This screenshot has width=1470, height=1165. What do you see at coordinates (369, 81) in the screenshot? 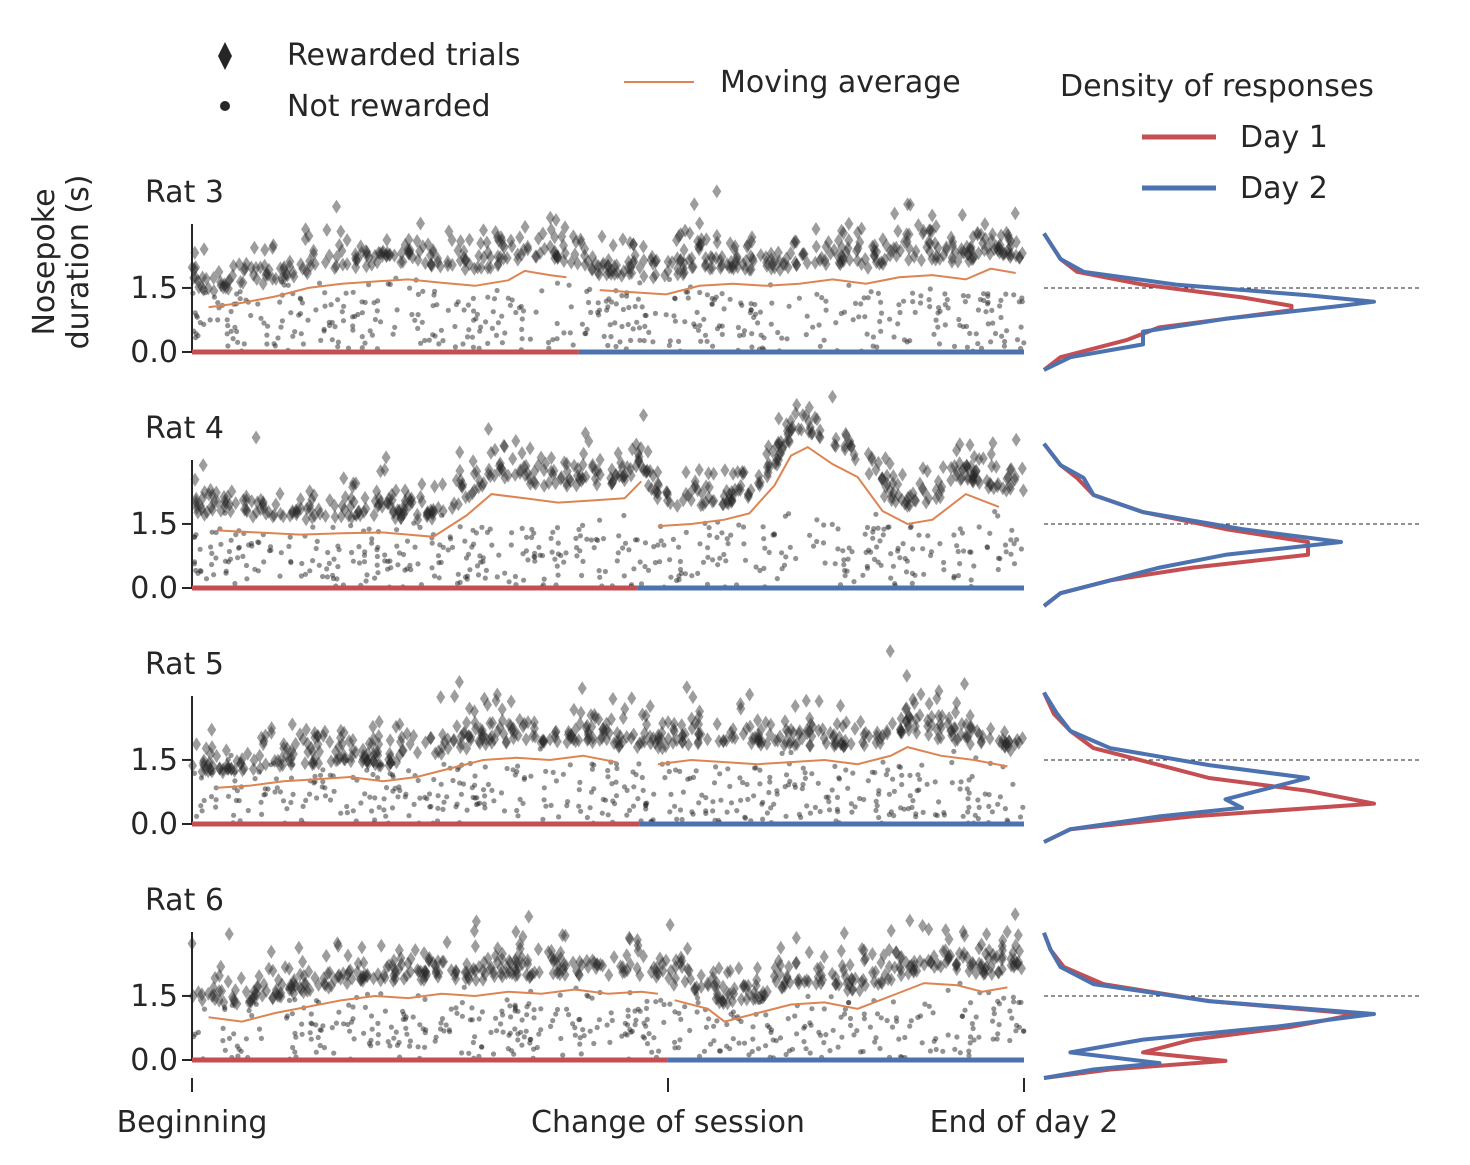
I see `legend-scatter: Rewarded trials Not rewarded` at bounding box center [369, 81].